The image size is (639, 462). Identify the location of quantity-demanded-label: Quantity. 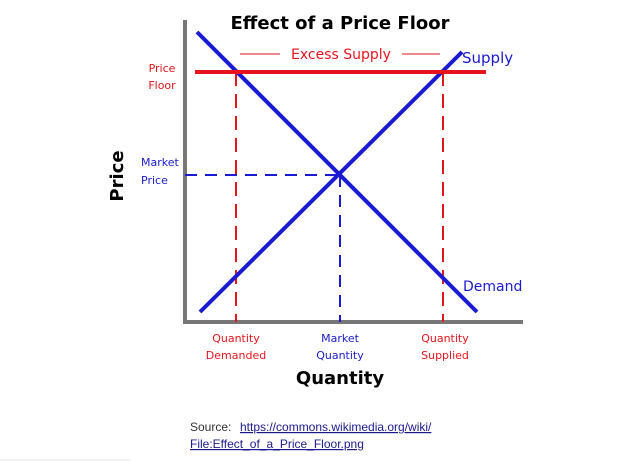
(236, 338).